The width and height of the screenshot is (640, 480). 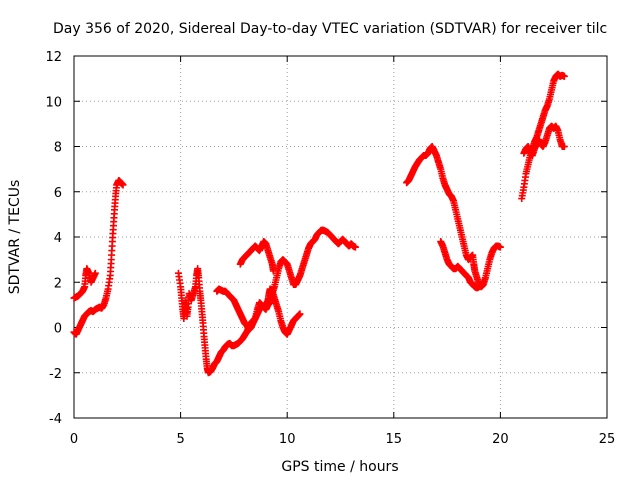 I want to click on x-tick-label: 0, so click(x=74, y=439).